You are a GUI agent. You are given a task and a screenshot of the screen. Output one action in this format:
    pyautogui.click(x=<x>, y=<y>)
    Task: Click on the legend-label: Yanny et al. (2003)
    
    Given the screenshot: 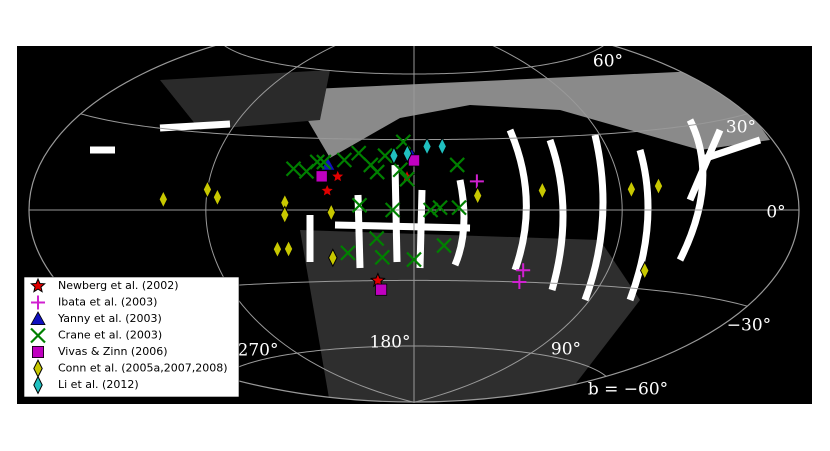 What is the action you would take?
    pyautogui.click(x=109, y=318)
    